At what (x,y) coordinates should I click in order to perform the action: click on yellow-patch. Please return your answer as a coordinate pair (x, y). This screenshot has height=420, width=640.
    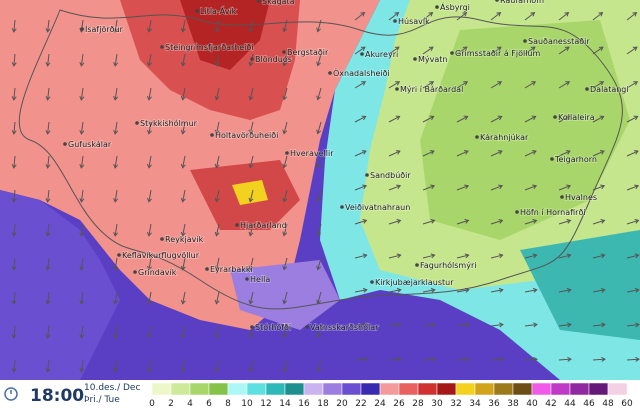
    Looking at the image, I should click on (250, 192).